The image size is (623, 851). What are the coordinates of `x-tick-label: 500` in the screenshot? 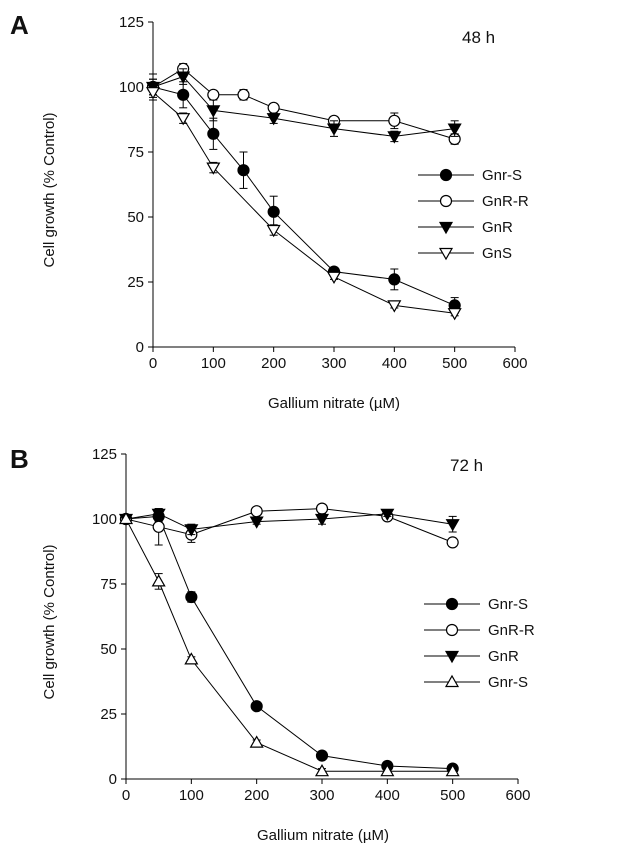 It's located at (454, 363).